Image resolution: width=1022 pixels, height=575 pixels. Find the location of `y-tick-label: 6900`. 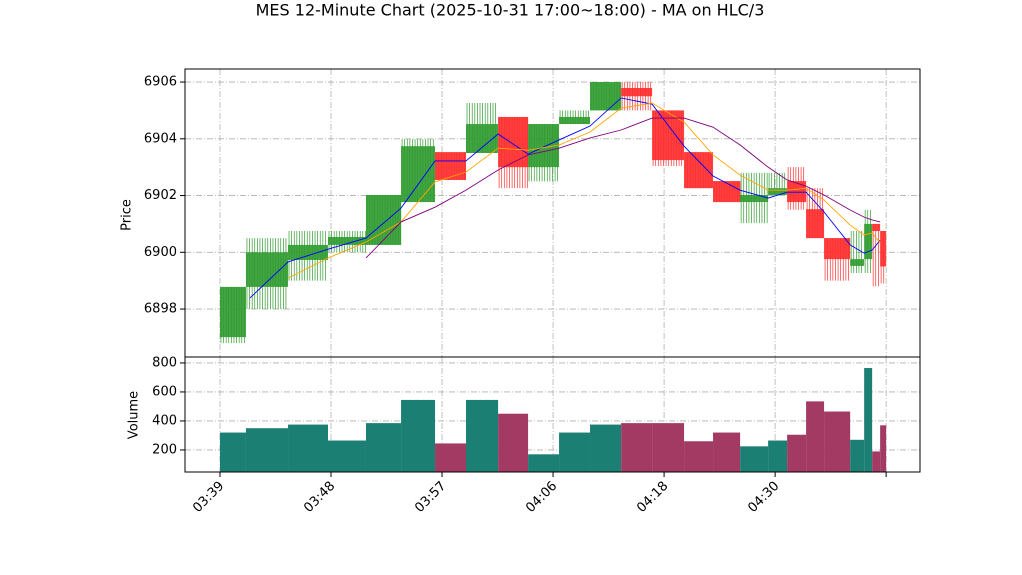

y-tick-label: 6900 is located at coordinates (160, 252).